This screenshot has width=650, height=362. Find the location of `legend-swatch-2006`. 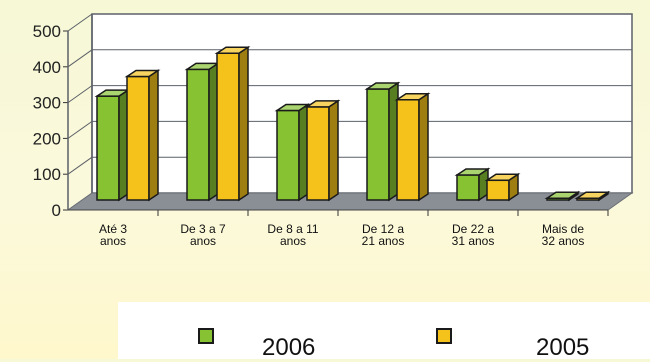

legend-swatch-2006 is located at coordinates (206, 336).